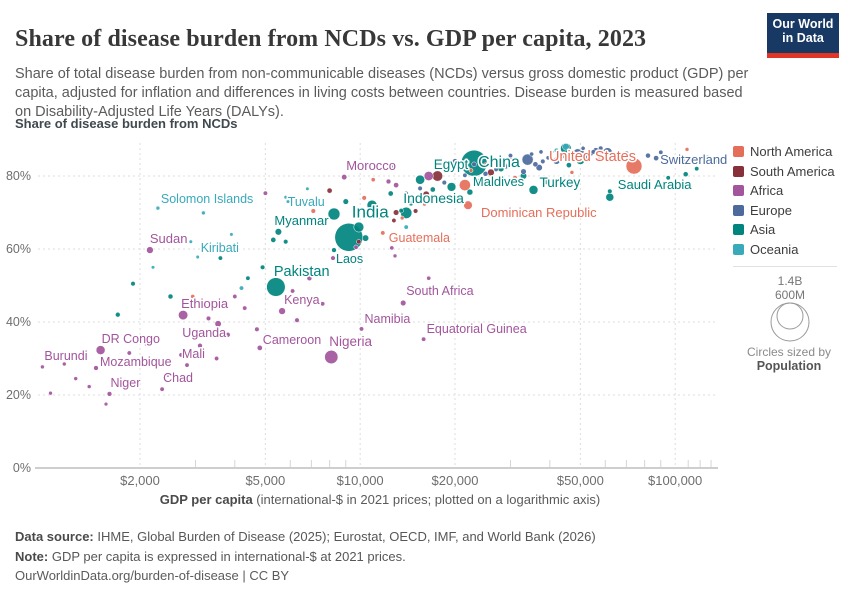 This screenshot has height=600, width=850. Describe the element at coordinates (334, 250) in the screenshot. I see `data-point-laos` at that location.